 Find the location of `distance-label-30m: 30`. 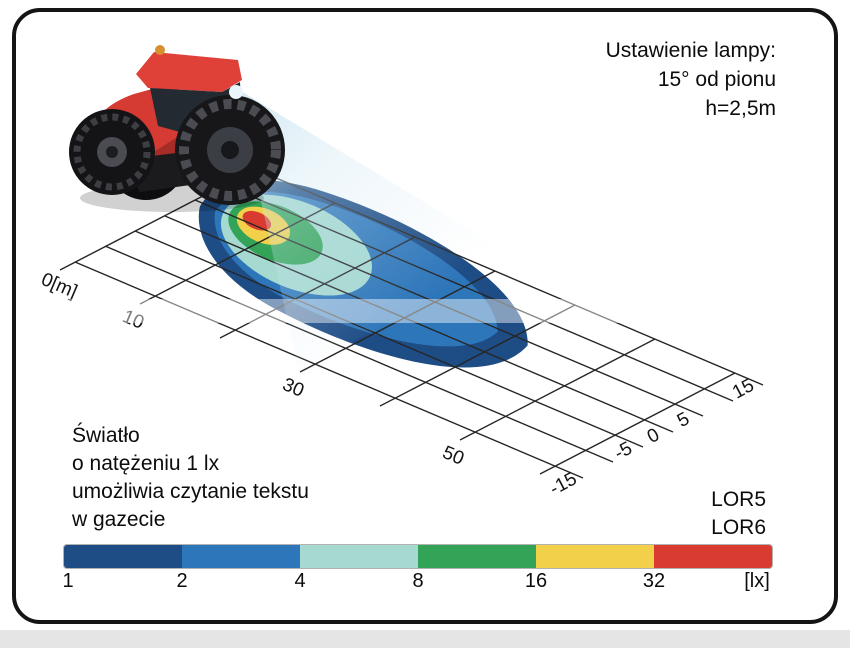

distance-label-30m: 30 is located at coordinates (293, 388).